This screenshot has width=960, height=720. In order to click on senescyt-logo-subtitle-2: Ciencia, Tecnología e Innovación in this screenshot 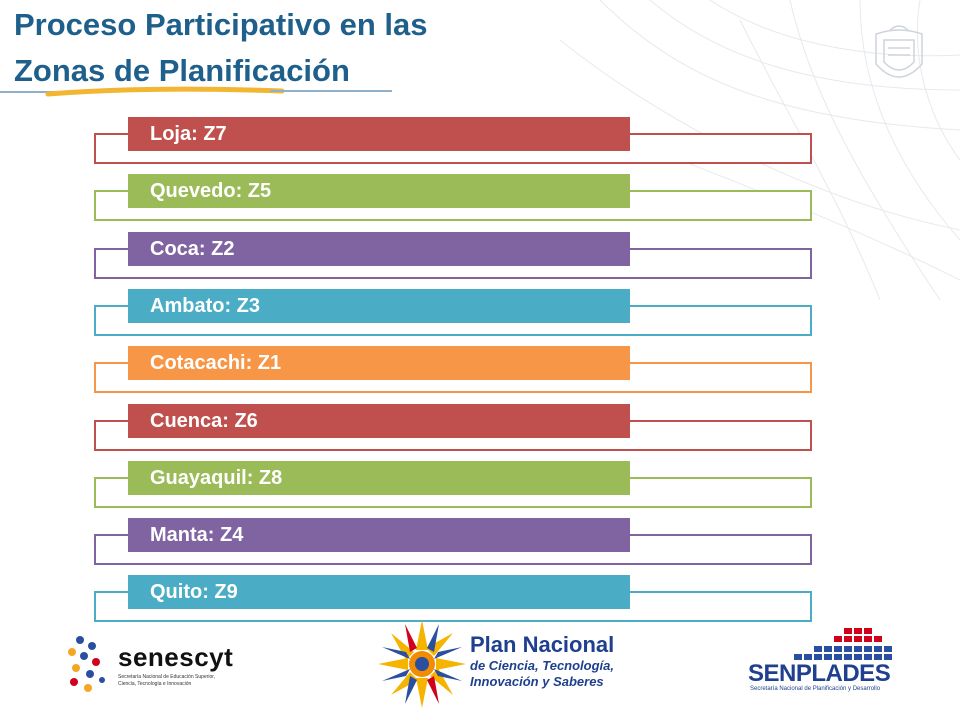, I will do `click(155, 684)`.